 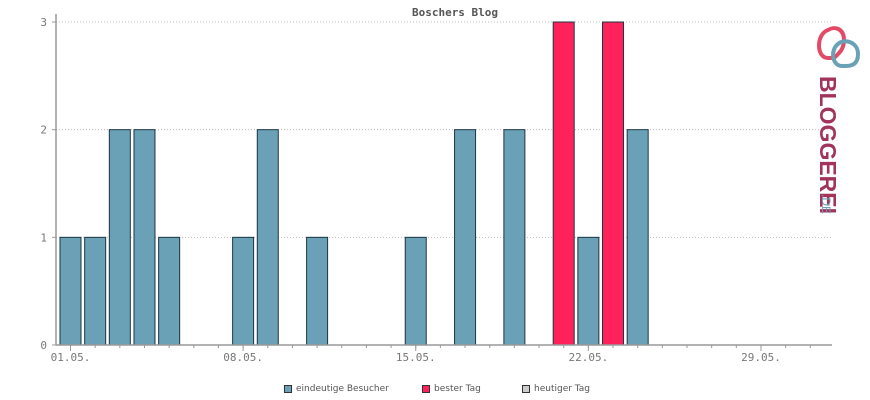 I want to click on y-tick-label: 2, so click(x=43, y=130).